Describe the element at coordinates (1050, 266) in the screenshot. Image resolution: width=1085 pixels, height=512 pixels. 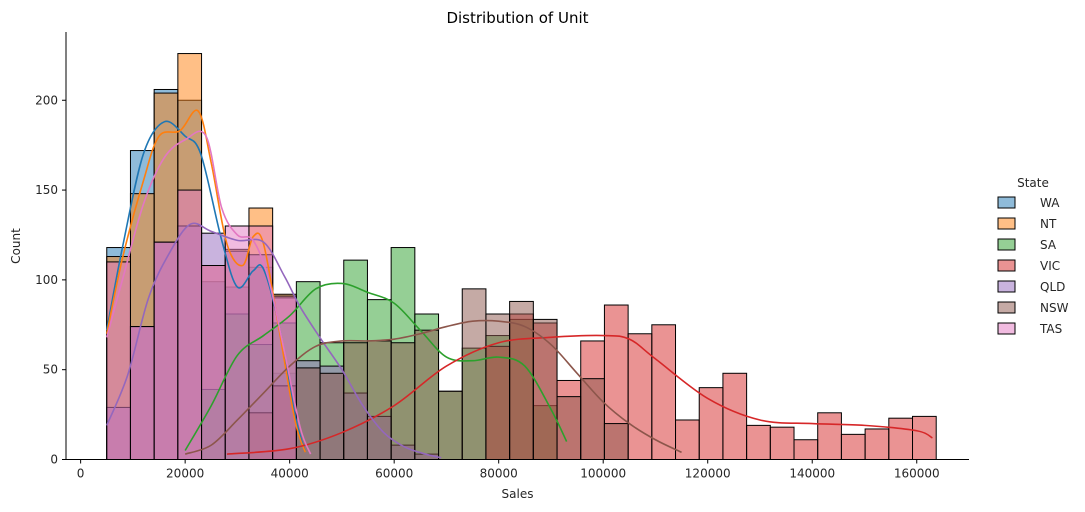
I see `legend-label-vic: VIC` at that location.